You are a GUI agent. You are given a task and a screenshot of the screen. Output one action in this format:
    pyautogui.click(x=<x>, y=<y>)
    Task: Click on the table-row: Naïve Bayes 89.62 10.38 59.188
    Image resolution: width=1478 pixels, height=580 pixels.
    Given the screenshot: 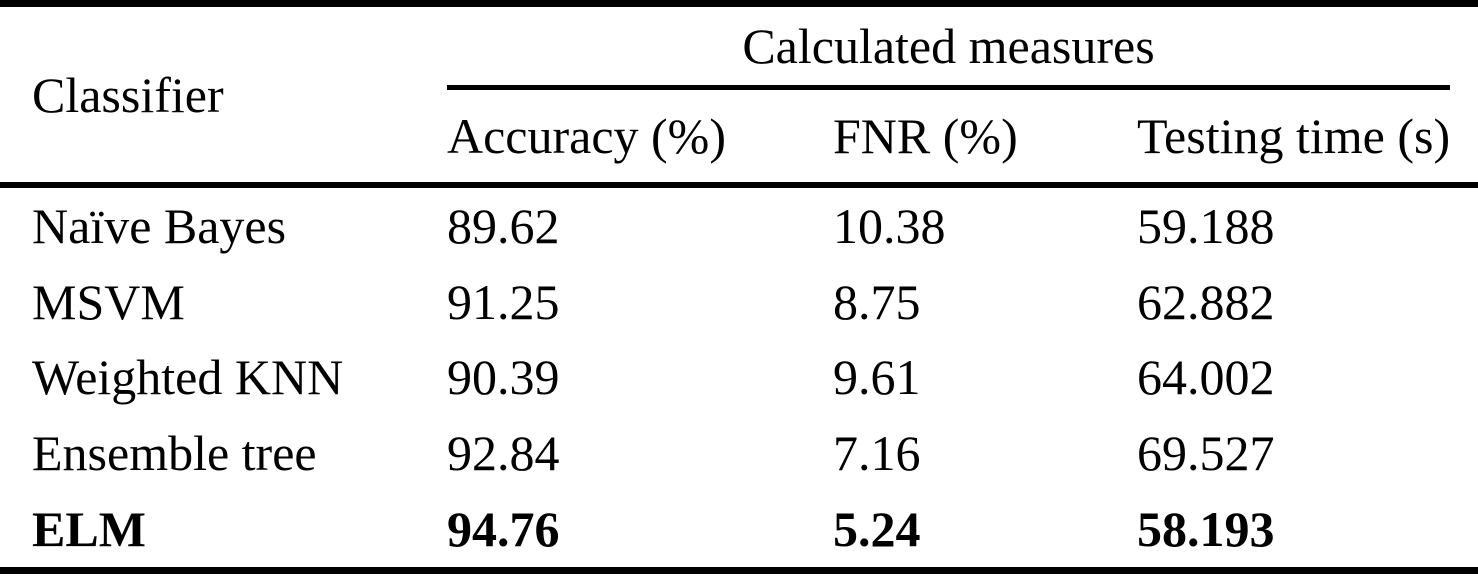 What is the action you would take?
    pyautogui.click(x=739, y=226)
    